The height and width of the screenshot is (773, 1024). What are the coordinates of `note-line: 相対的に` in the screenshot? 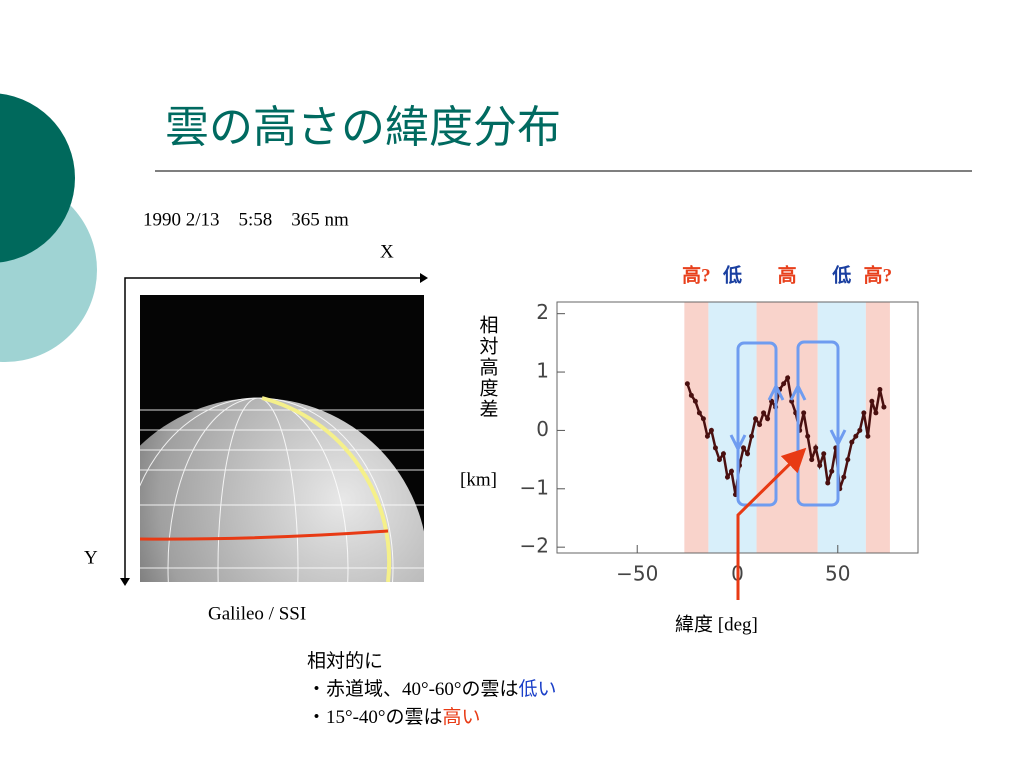 It's located at (345, 661).